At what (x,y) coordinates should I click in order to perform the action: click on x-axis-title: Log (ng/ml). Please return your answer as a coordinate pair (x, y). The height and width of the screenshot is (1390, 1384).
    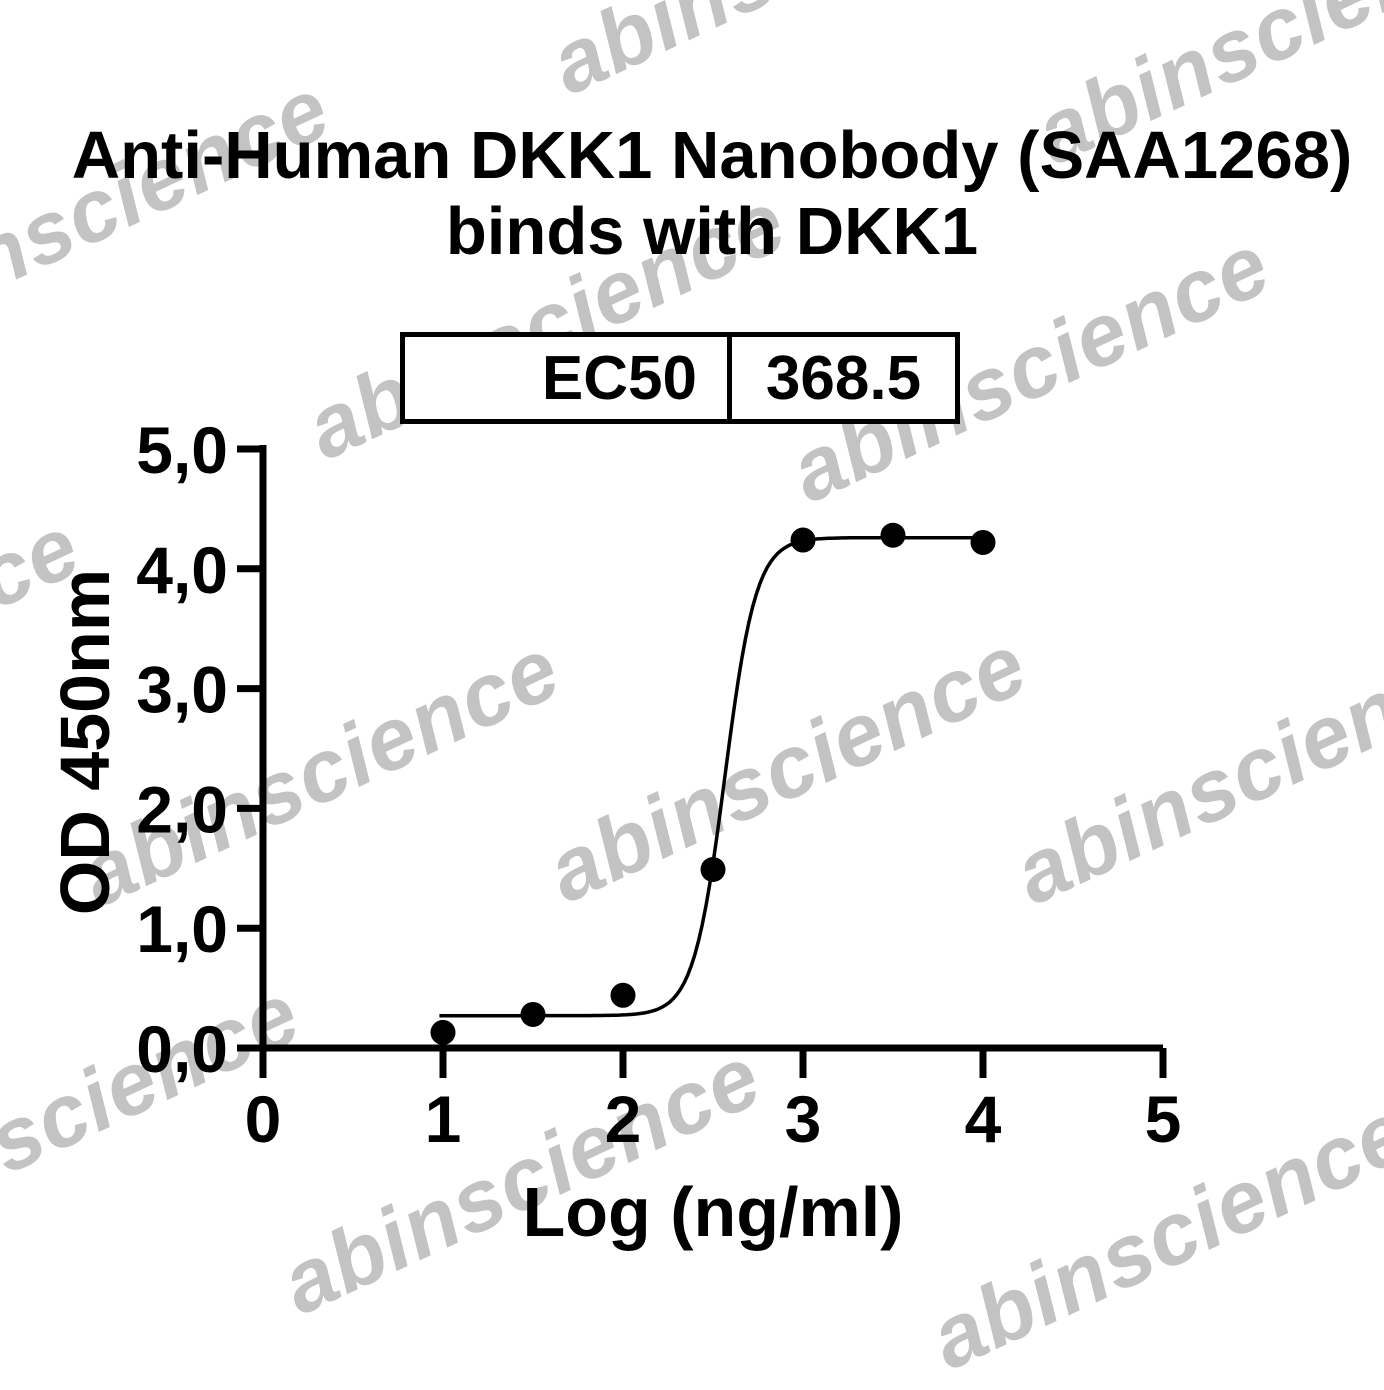
    Looking at the image, I should click on (713, 1212).